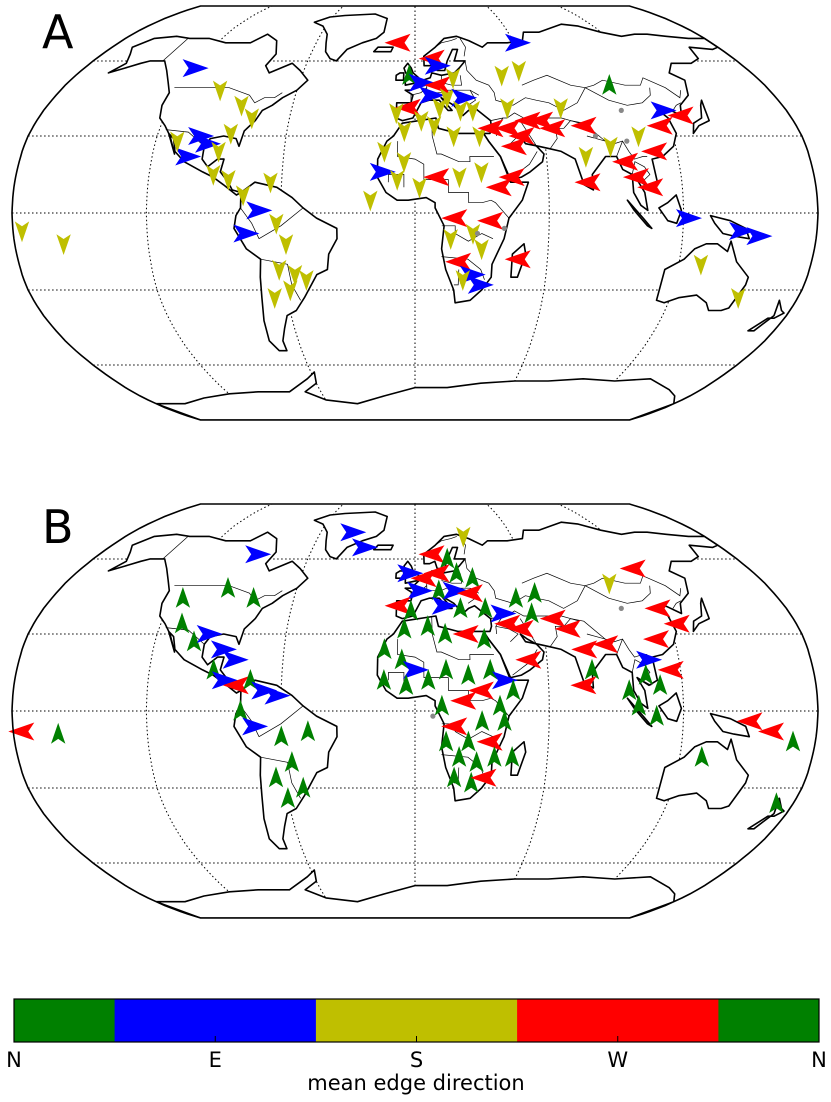 This screenshot has height=1102, width=831. Describe the element at coordinates (215, 1020) in the screenshot. I see `colorbar-segment-e` at that location.